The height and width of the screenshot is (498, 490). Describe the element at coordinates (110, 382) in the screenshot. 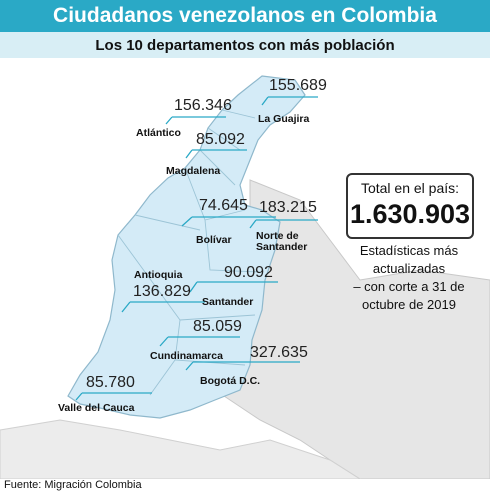

I see `value-valle-del-cauca: 85.780` at that location.